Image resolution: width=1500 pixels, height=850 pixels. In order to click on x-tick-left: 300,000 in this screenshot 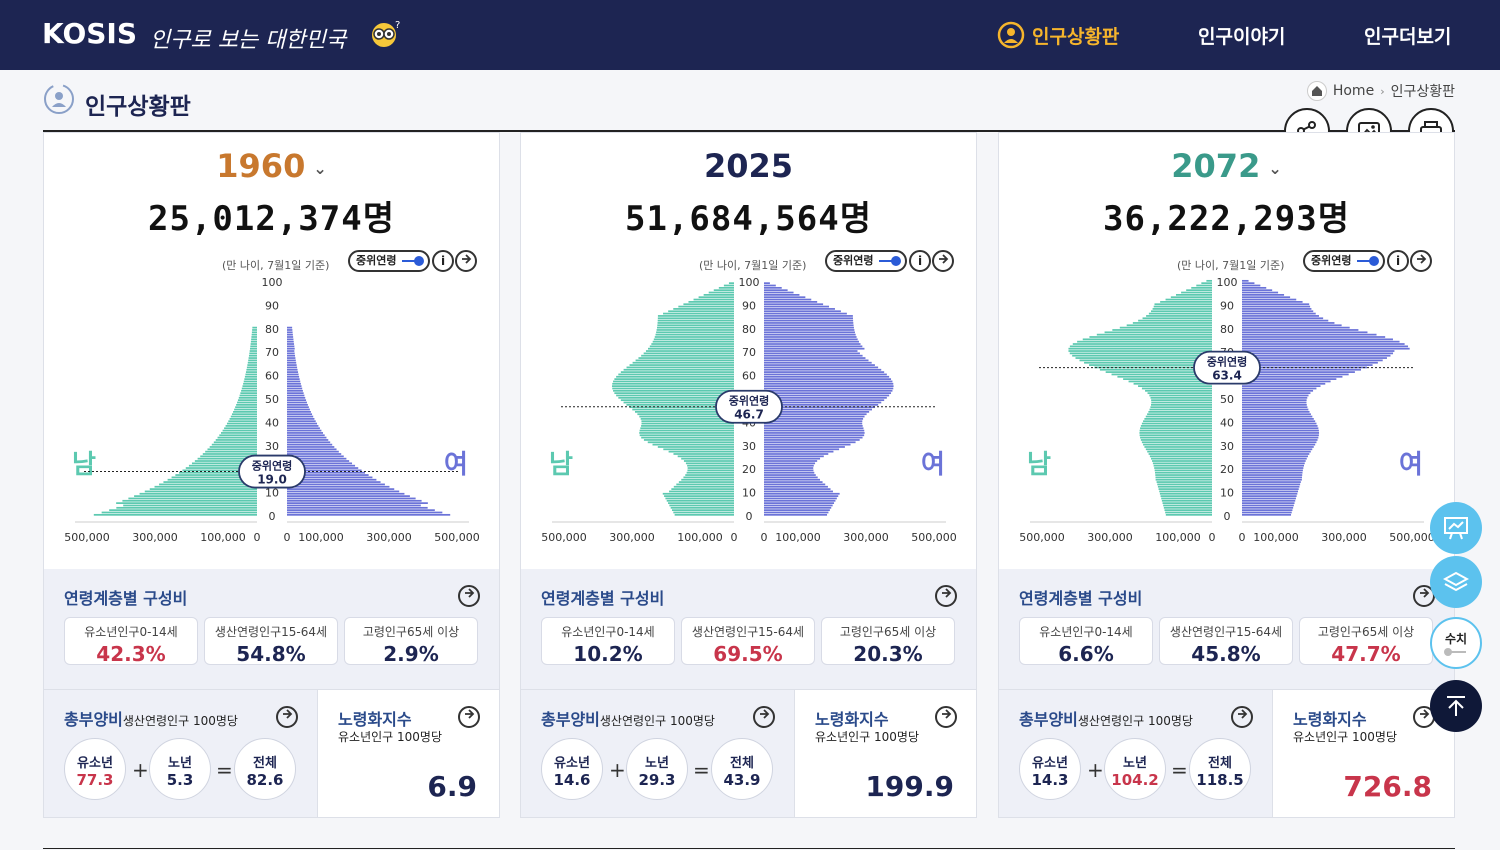, I will do `click(155, 537)`.